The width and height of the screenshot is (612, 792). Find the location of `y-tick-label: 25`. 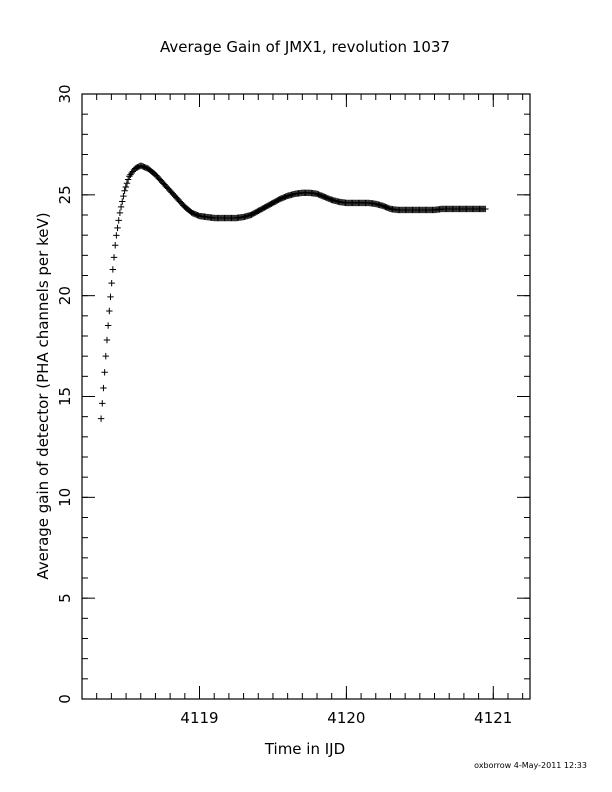

y-tick-label: 25 is located at coordinates (65, 194).